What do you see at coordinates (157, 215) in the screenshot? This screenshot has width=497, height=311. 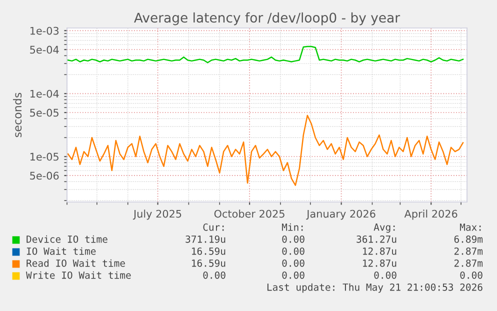 I see `x-tick-label: July 2025` at bounding box center [157, 215].